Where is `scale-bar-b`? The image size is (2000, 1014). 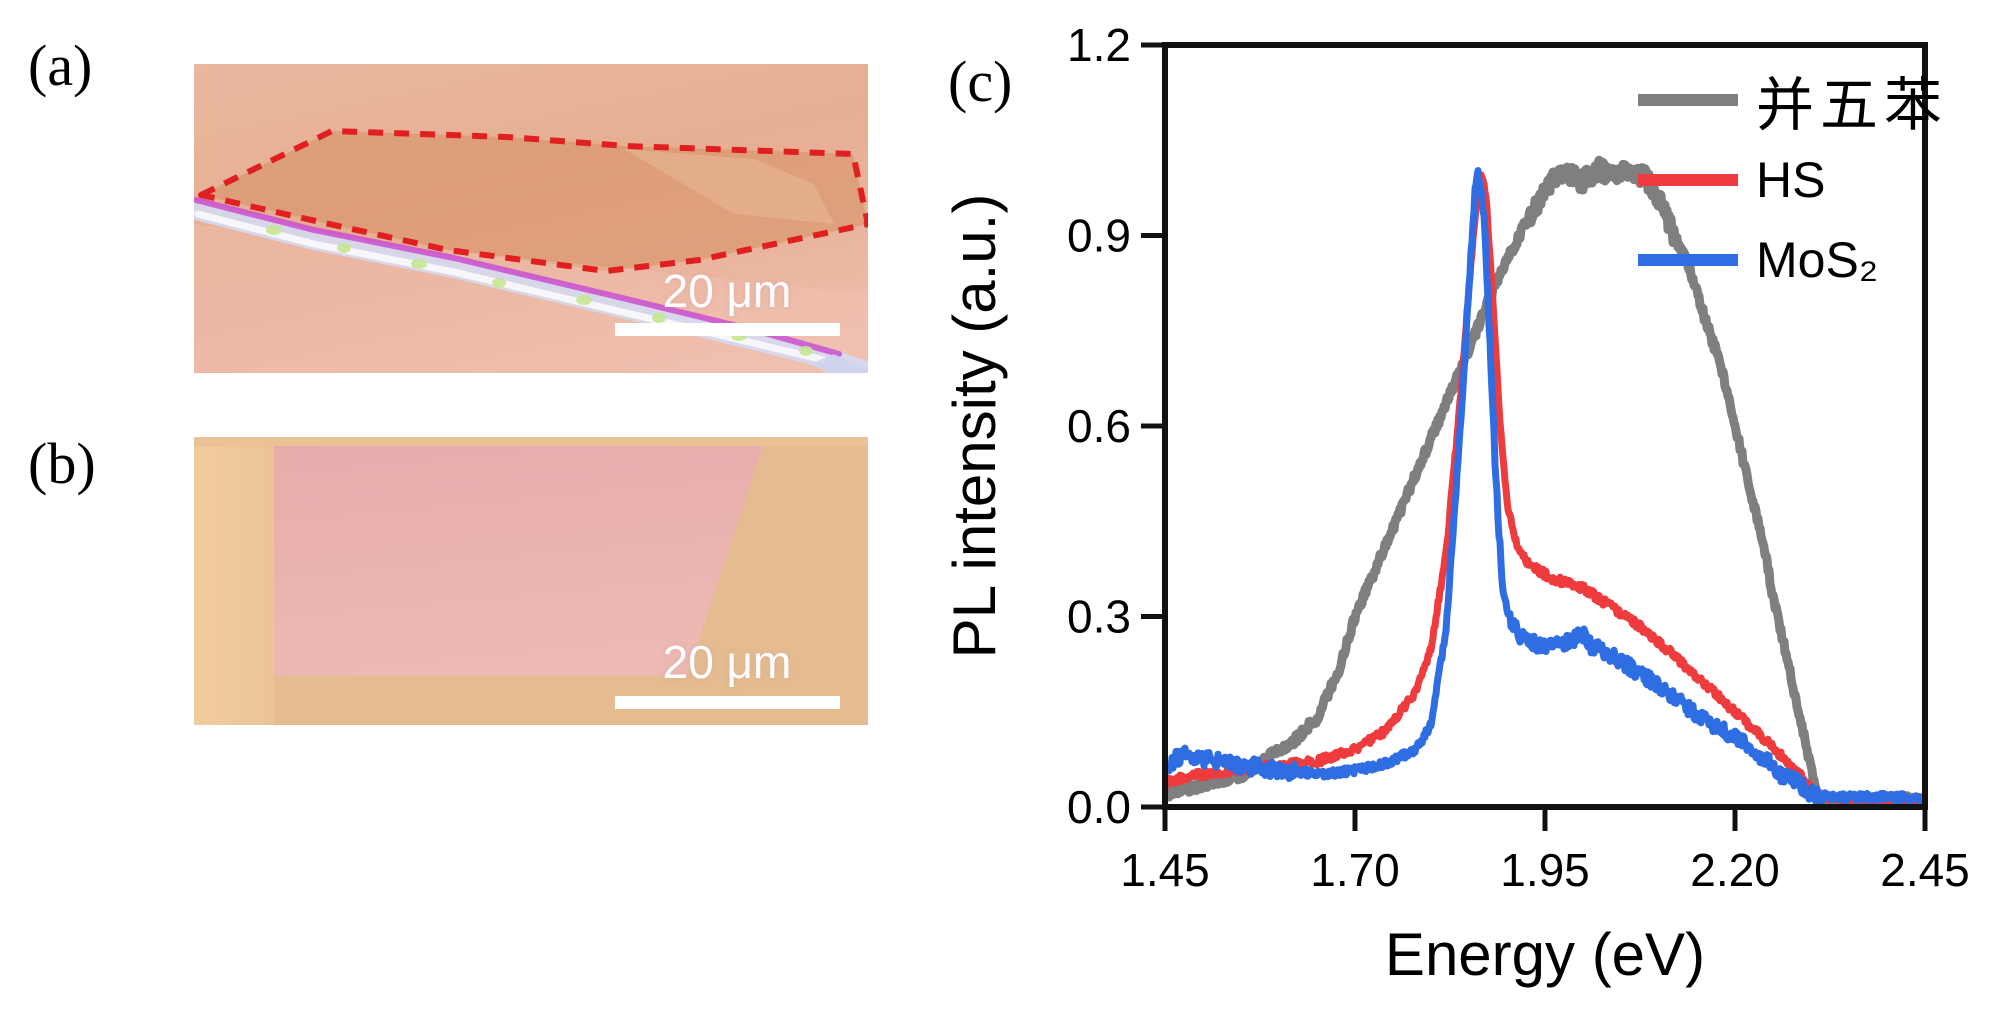
scale-bar-b is located at coordinates (727, 702).